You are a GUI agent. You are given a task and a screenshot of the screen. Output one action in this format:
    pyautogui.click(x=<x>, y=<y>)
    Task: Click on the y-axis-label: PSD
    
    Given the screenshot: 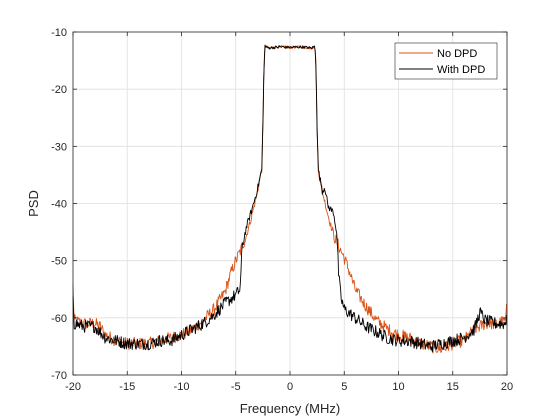 What is the action you would take?
    pyautogui.click(x=33, y=203)
    